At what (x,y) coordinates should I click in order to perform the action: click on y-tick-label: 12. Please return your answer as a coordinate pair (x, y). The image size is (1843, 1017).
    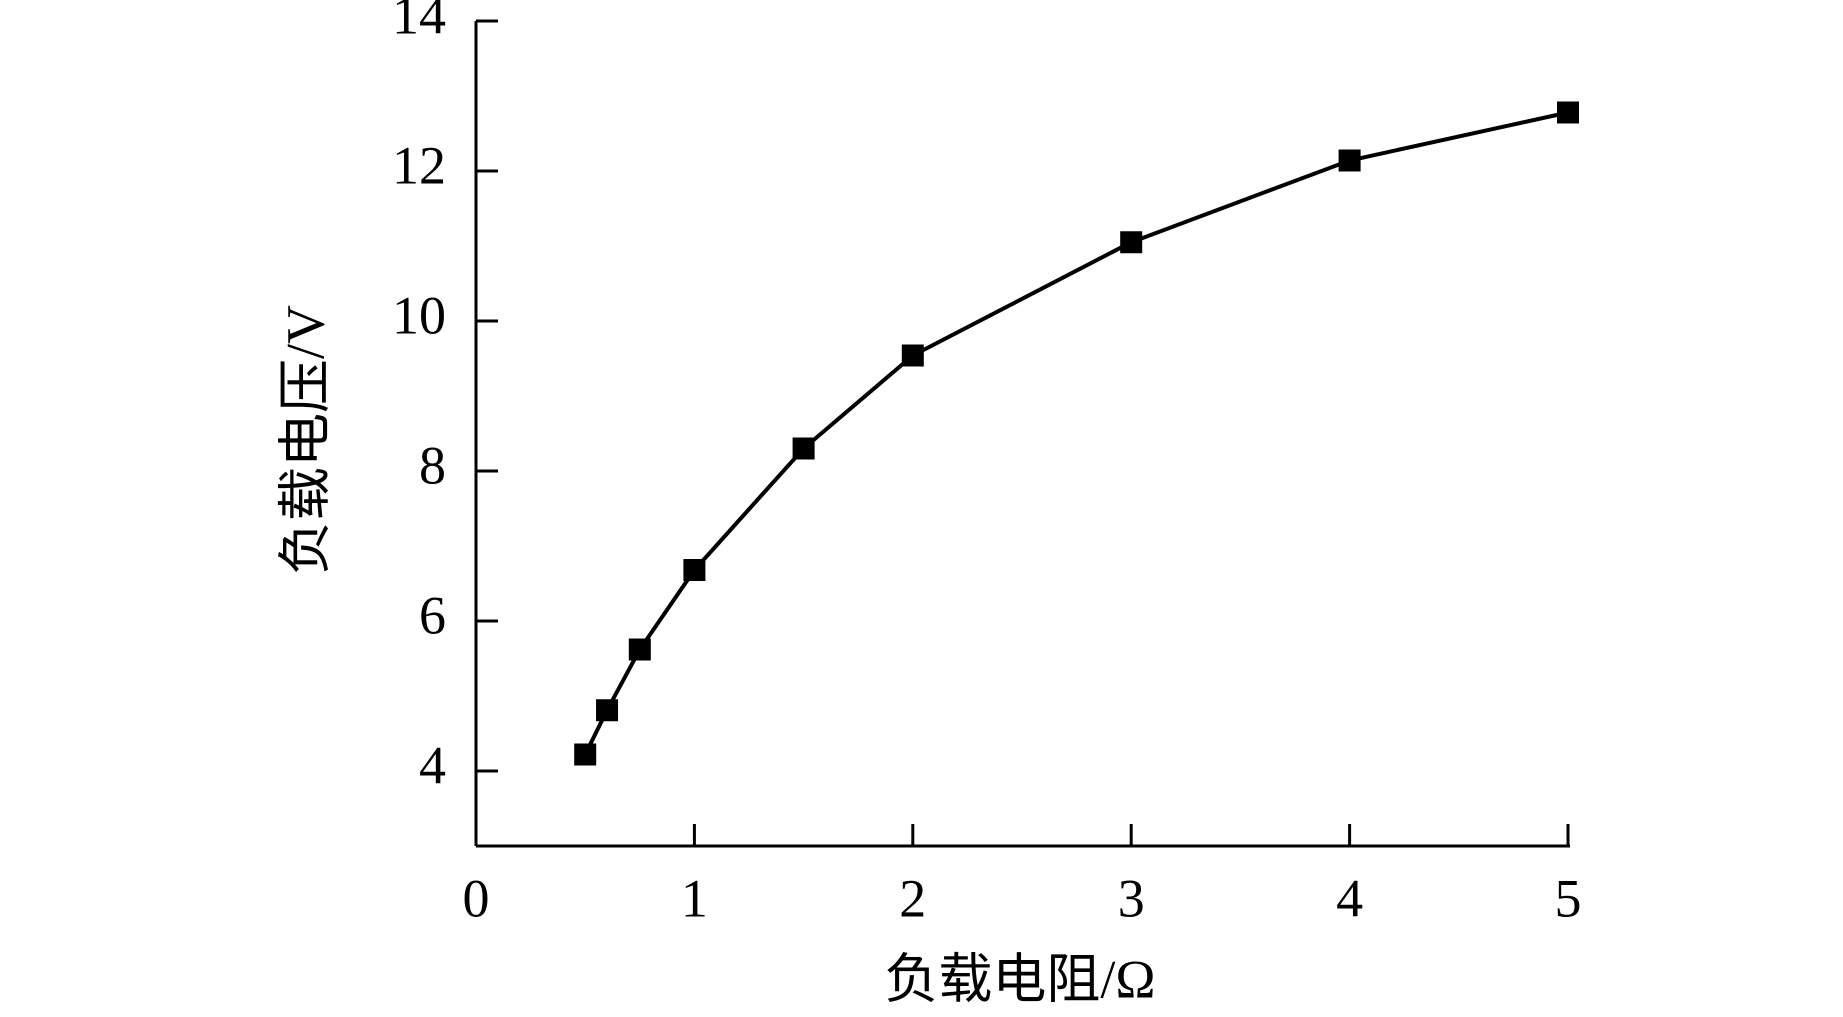
    Looking at the image, I should click on (419, 165).